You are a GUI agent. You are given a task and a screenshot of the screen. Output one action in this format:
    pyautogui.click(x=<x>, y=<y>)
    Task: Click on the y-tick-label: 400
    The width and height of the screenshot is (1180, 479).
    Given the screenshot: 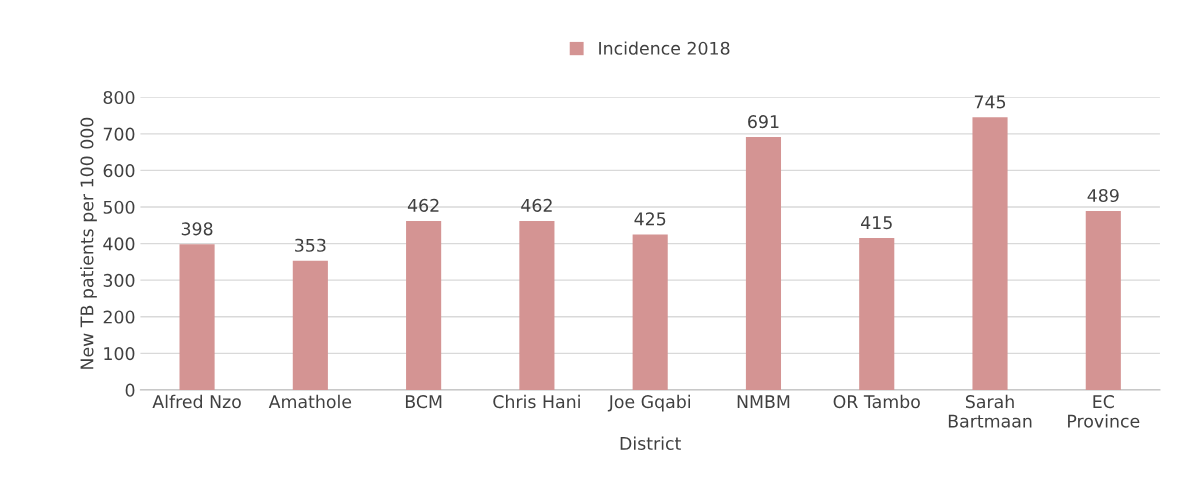 What is the action you would take?
    pyautogui.click(x=119, y=244)
    